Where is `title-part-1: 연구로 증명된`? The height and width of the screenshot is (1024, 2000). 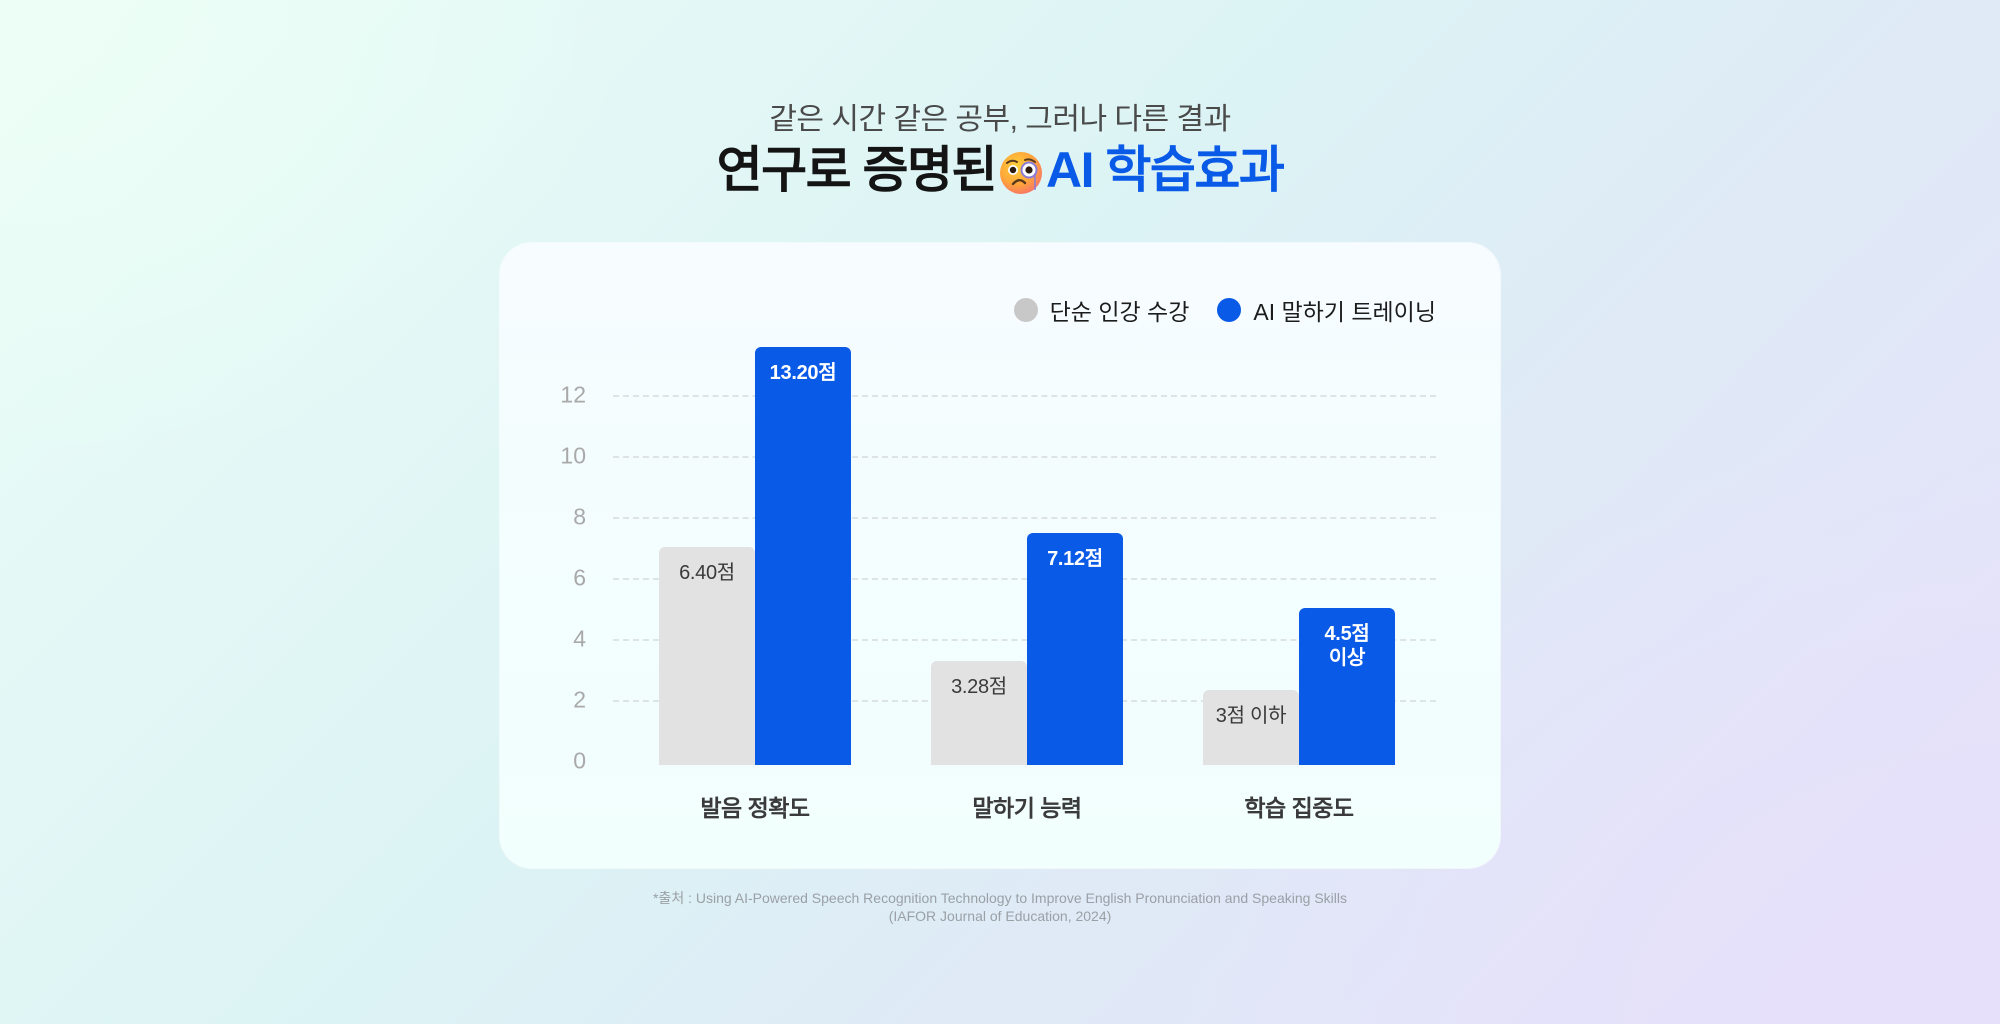
title-part-1: 연구로 증명된 is located at coordinates (857, 170).